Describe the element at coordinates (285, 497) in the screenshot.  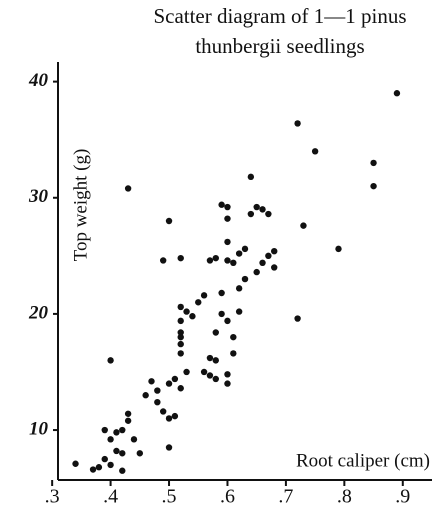
I see `x-tick-label: .7` at that location.